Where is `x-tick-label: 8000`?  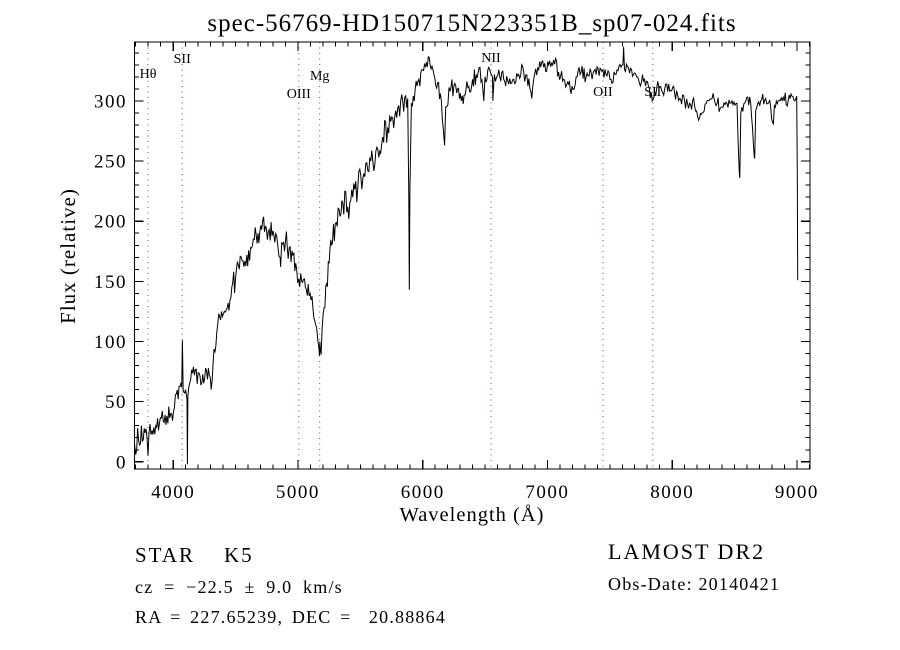 x-tick-label: 8000 is located at coordinates (672, 492).